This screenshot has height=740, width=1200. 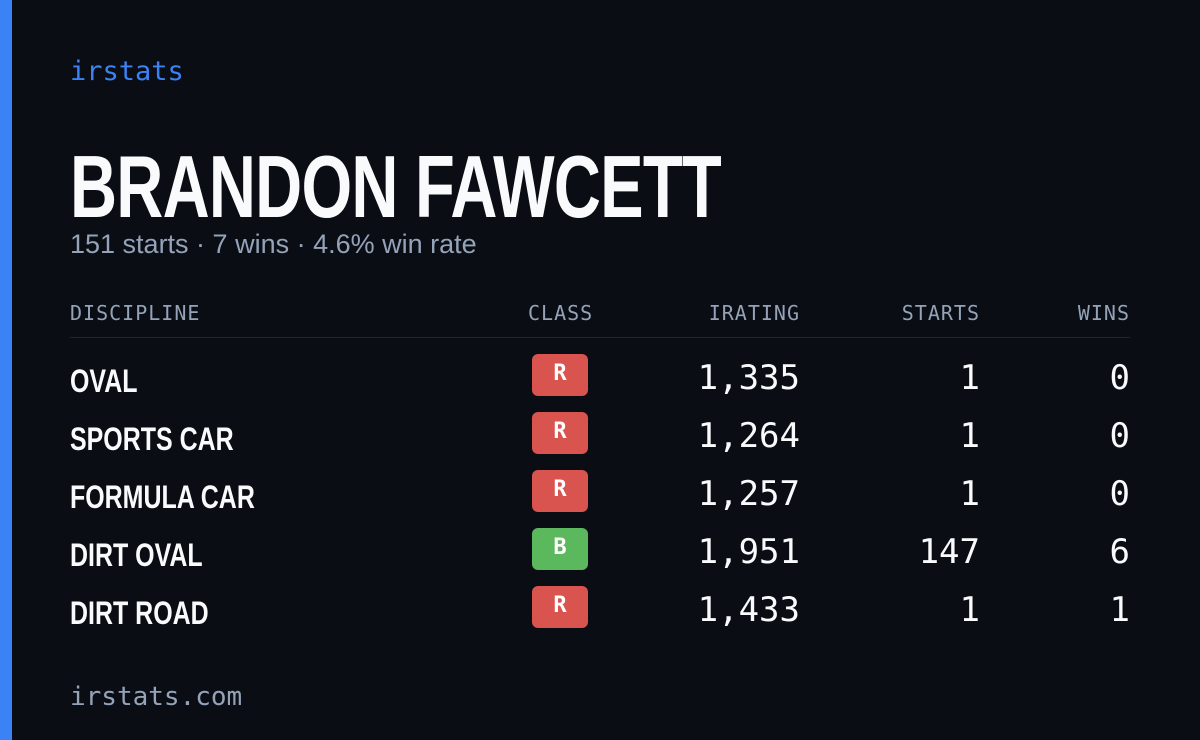 I want to click on discipline: OVAL, so click(x=104, y=381).